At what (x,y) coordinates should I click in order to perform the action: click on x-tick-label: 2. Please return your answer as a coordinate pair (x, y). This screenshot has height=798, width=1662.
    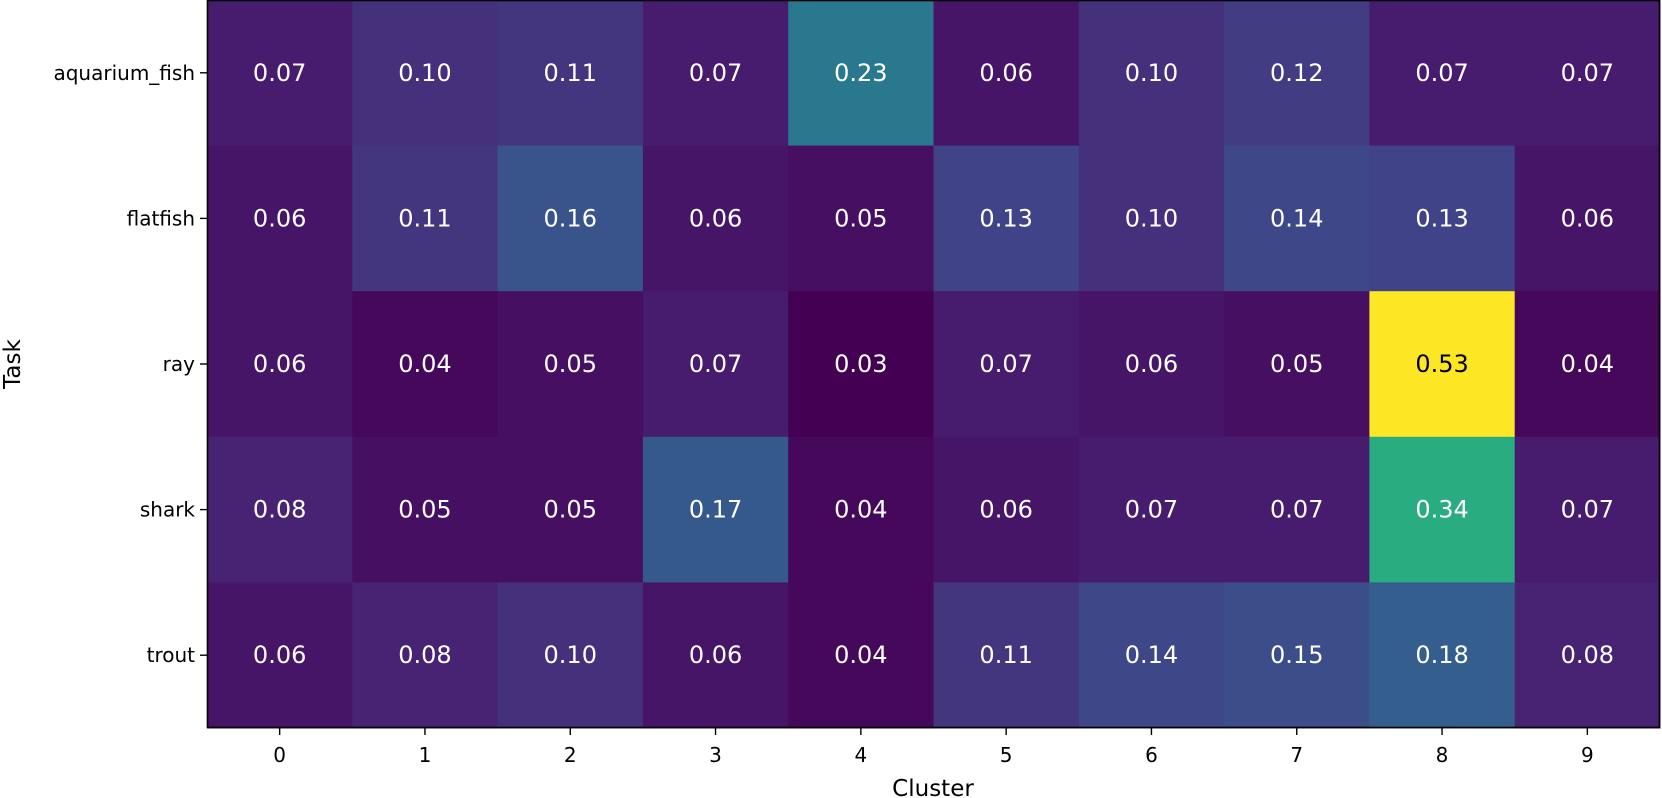
    Looking at the image, I should click on (570, 755).